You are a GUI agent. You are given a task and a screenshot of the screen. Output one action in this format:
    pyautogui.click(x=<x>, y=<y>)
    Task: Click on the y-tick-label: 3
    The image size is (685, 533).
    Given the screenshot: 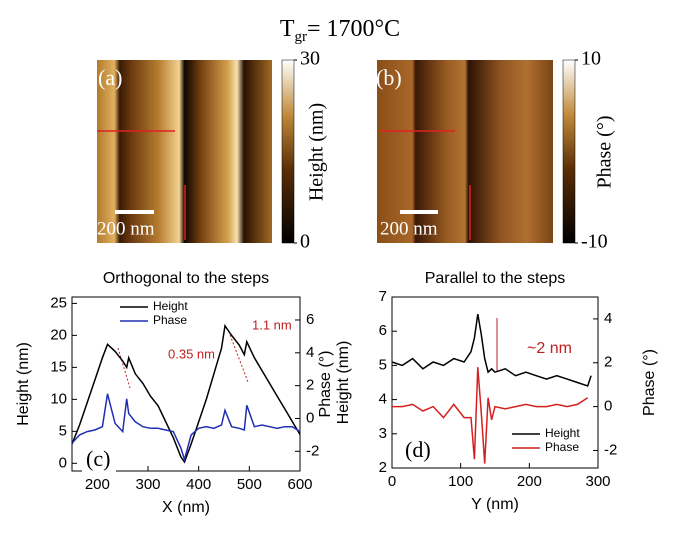 What is the action you would take?
    pyautogui.click(x=383, y=433)
    